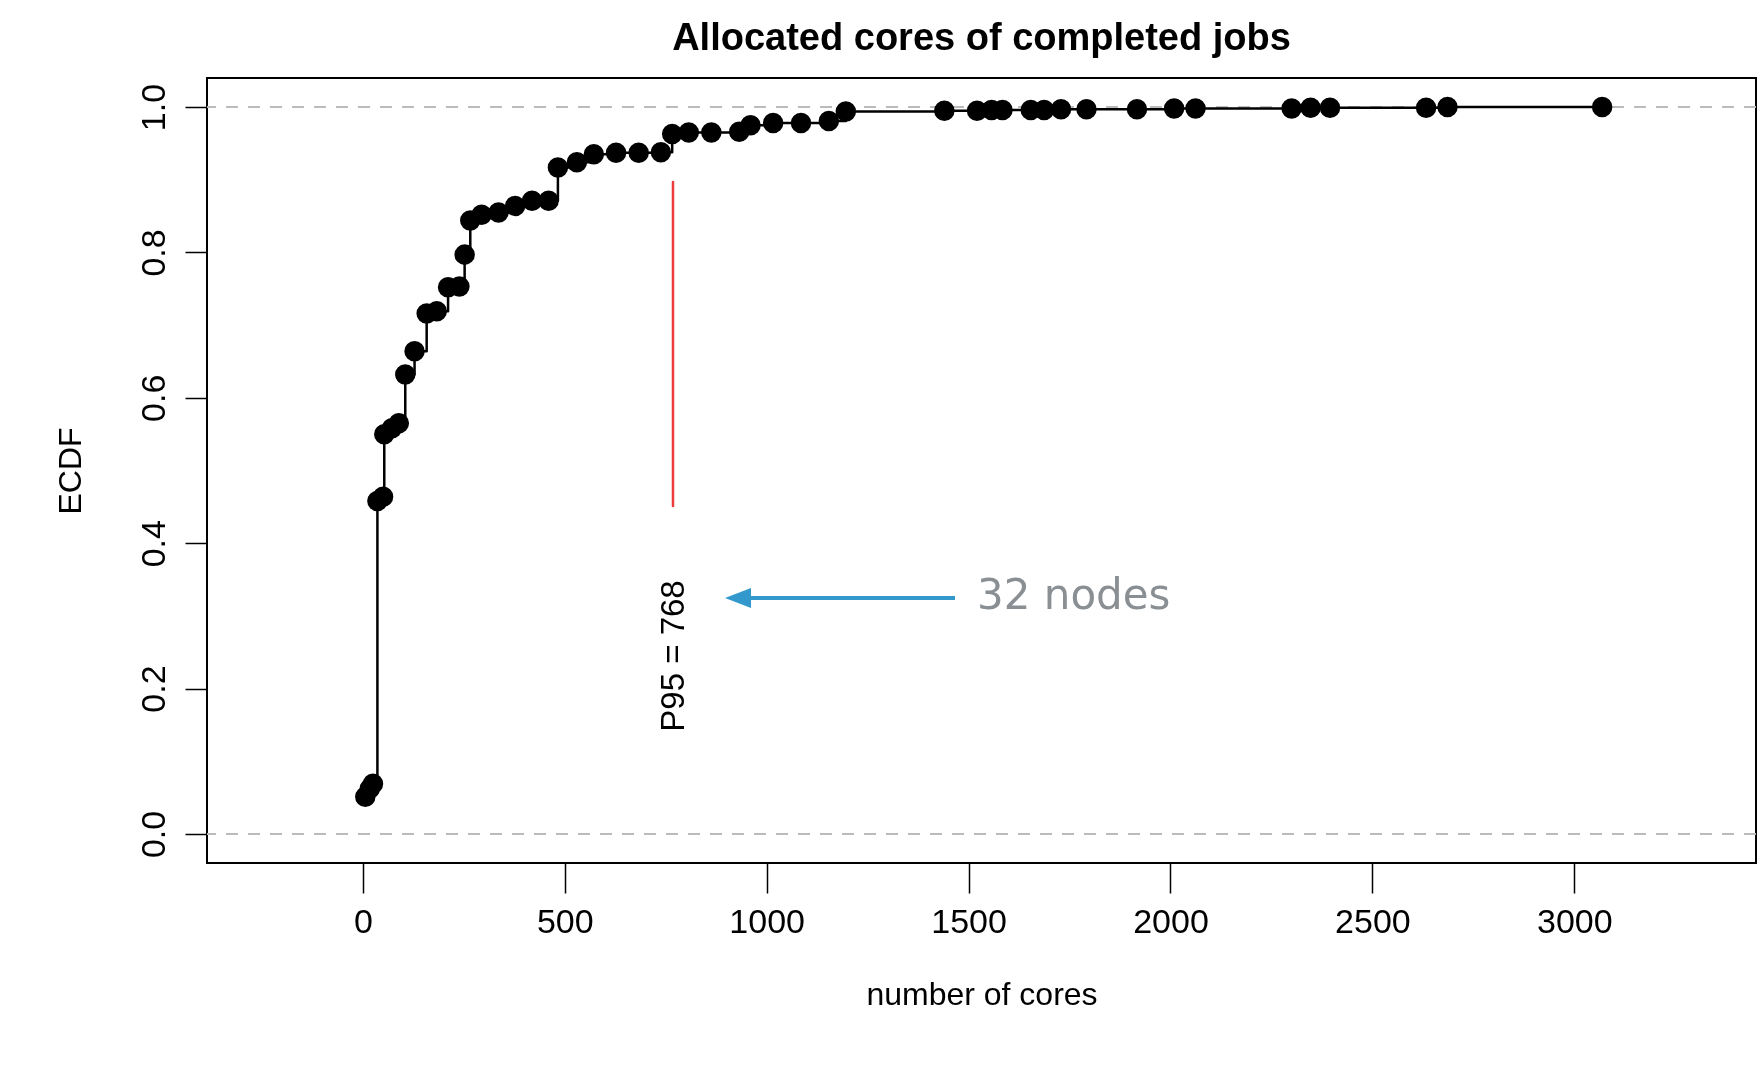 The width and height of the screenshot is (1758, 1066). What do you see at coordinates (672, 656) in the screenshot?
I see `annotation: P95 = 768` at bounding box center [672, 656].